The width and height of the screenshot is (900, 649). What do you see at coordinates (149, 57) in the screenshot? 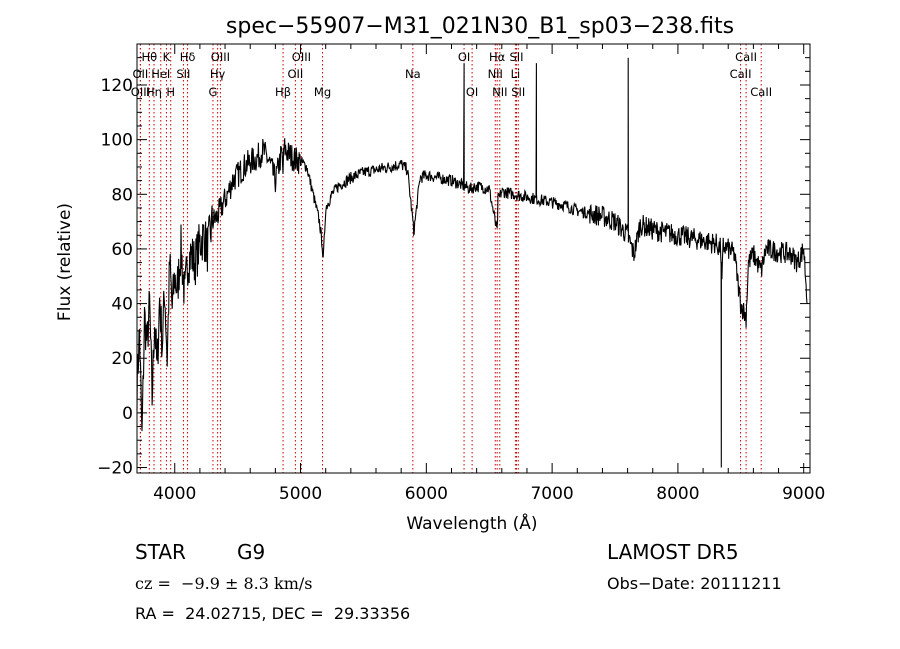
I see `line-label: Hθ` at bounding box center [149, 57].